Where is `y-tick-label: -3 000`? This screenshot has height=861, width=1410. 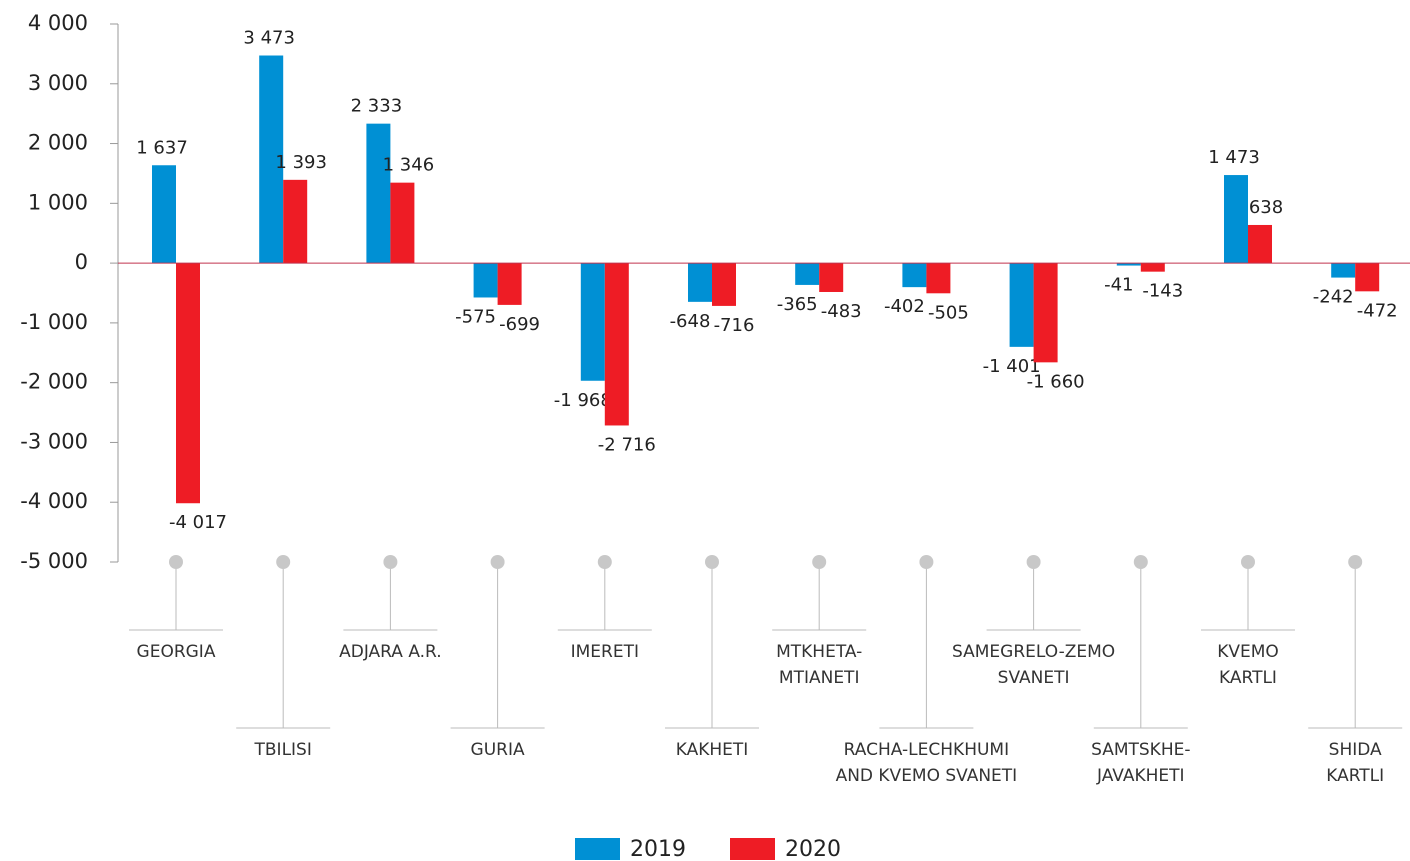 y-tick-label: -3 000 is located at coordinates (54, 441).